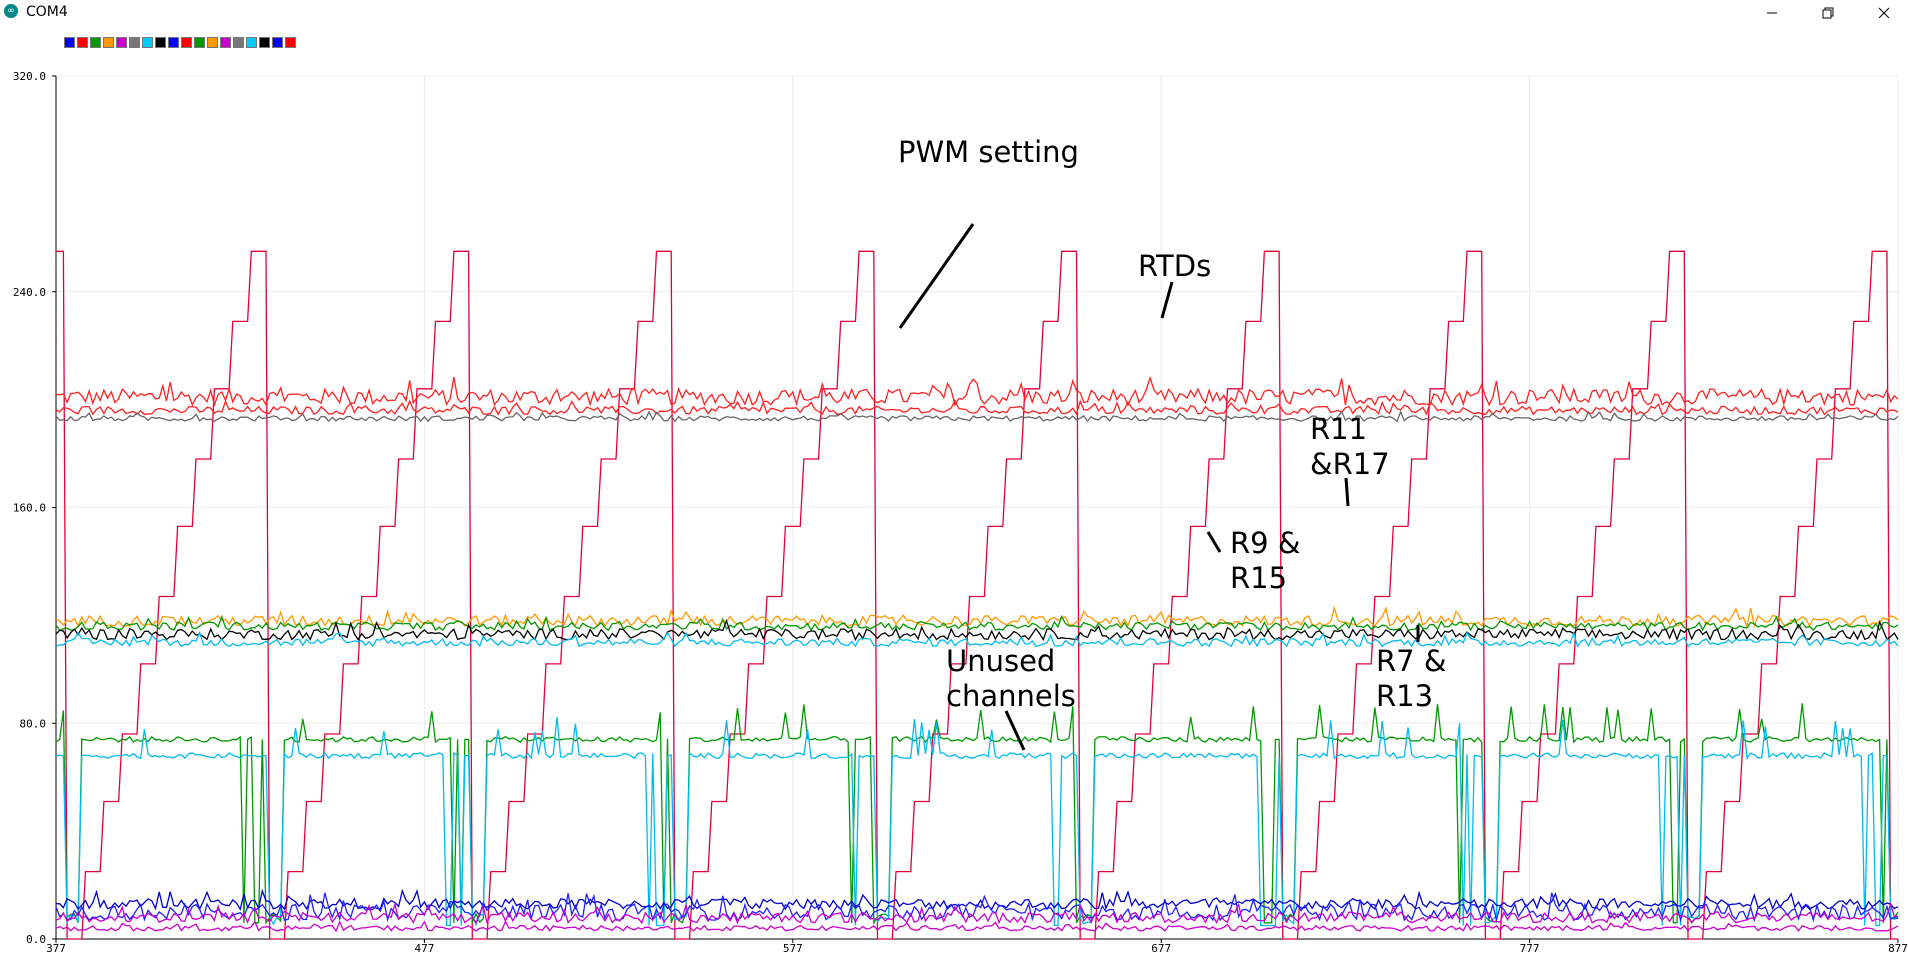 The height and width of the screenshot is (969, 1908). I want to click on close-button, so click(1882, 13).